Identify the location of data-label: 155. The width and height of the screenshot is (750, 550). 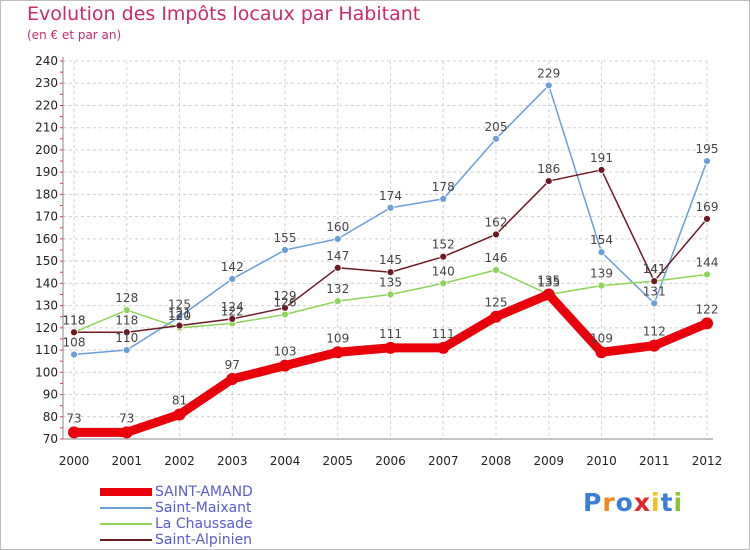
(285, 238).